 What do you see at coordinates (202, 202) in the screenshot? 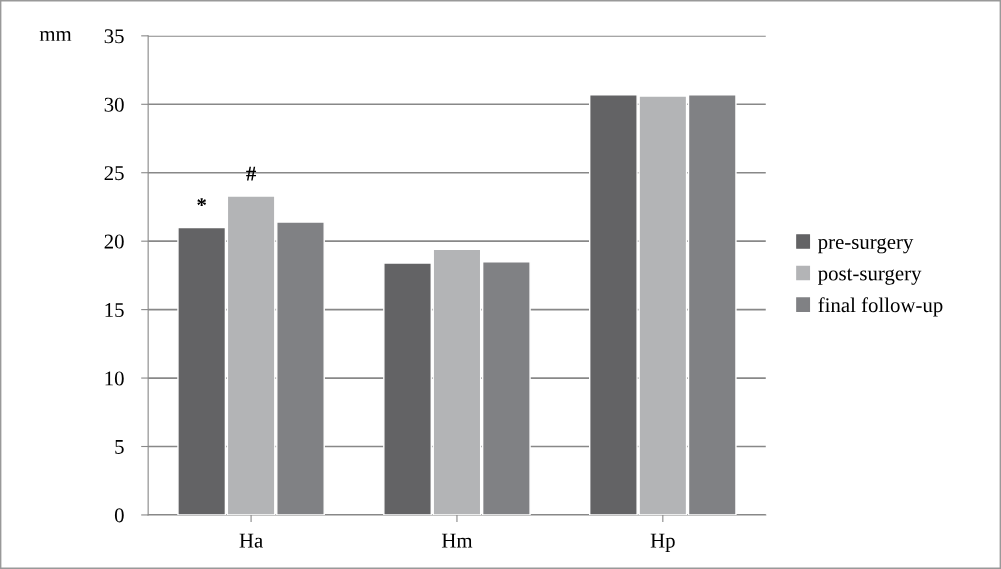
I see `annotation: *` at bounding box center [202, 202].